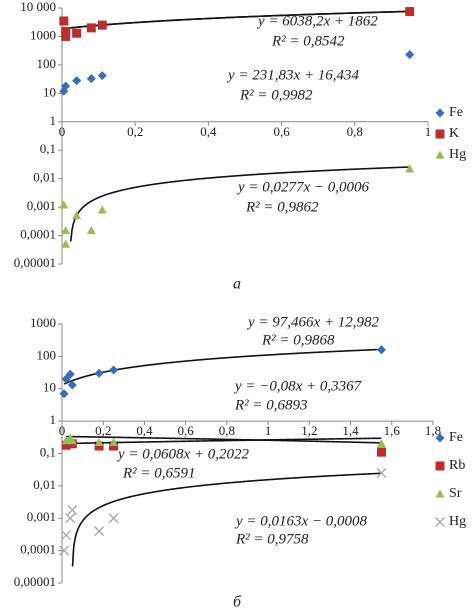 The width and height of the screenshot is (473, 616). I want to click on trend-r2: R² = 0,6893, so click(271, 405).